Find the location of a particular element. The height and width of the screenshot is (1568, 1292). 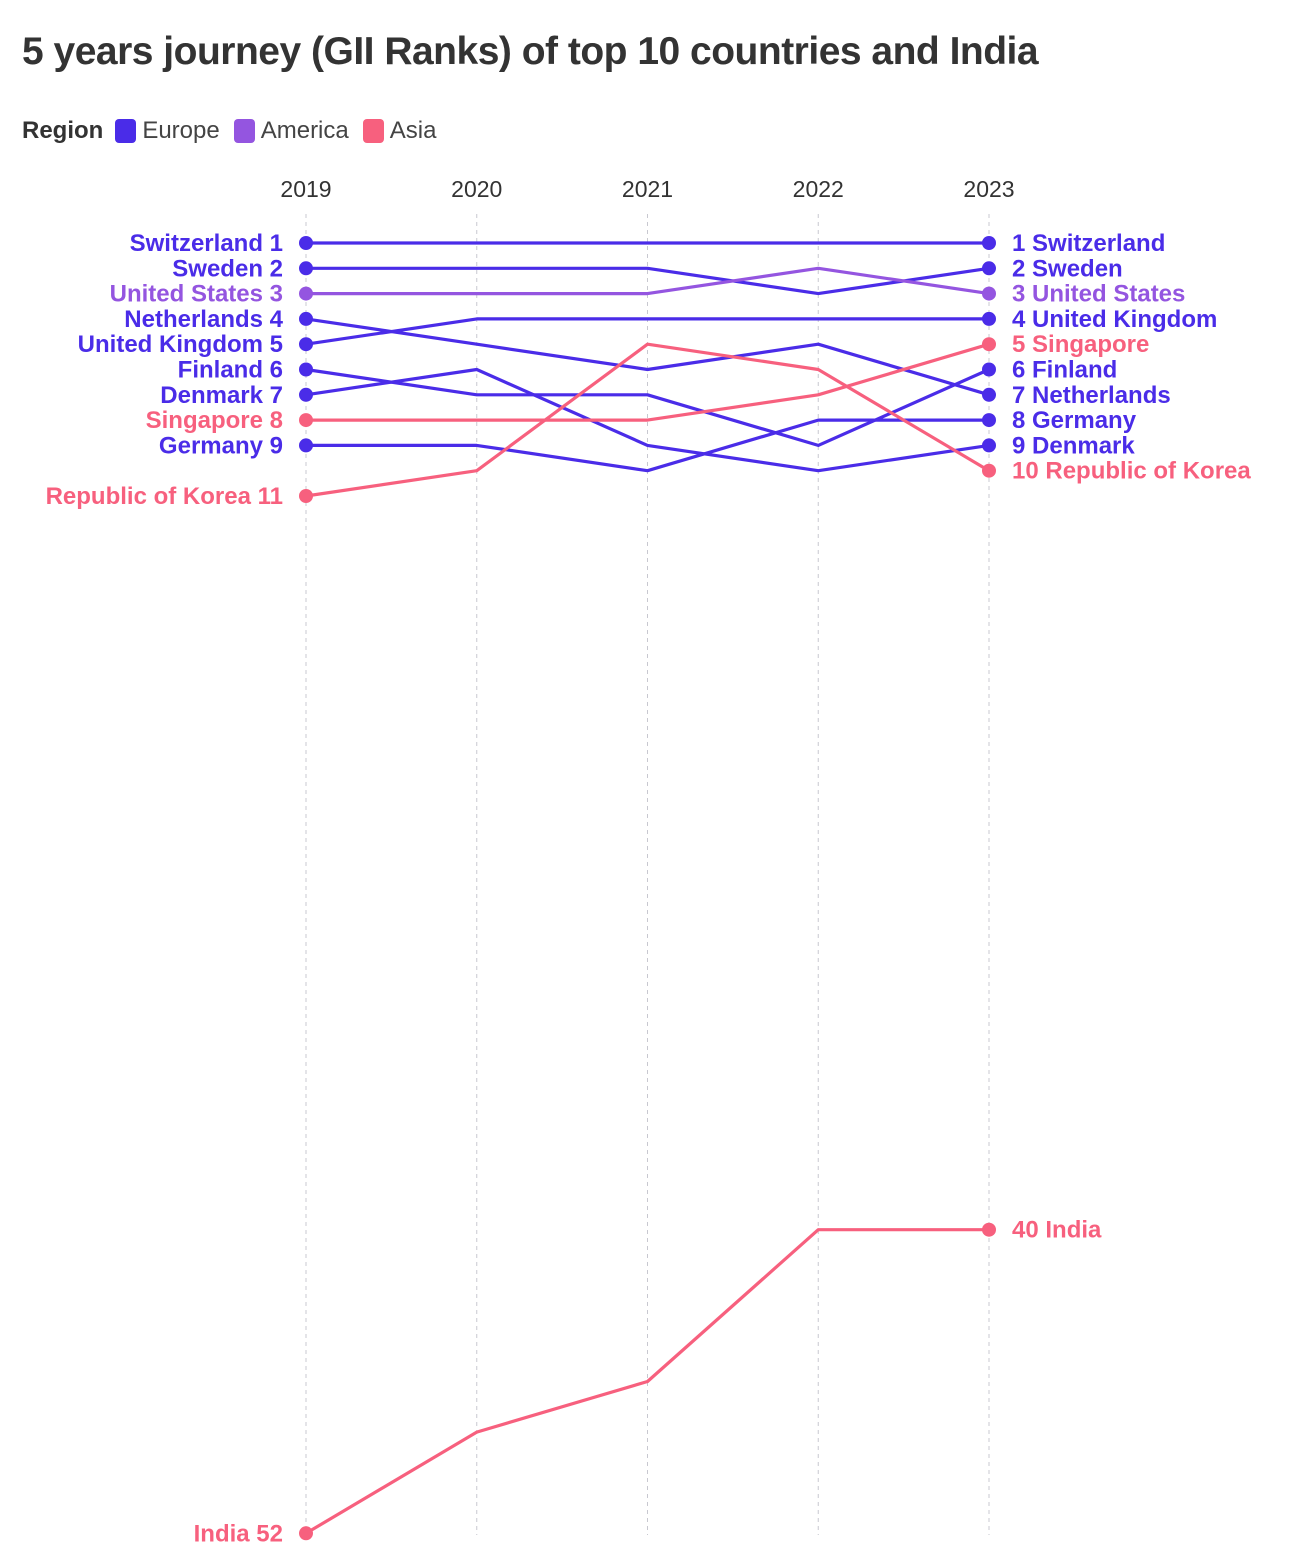

legend-title: Region is located at coordinates (63, 130).